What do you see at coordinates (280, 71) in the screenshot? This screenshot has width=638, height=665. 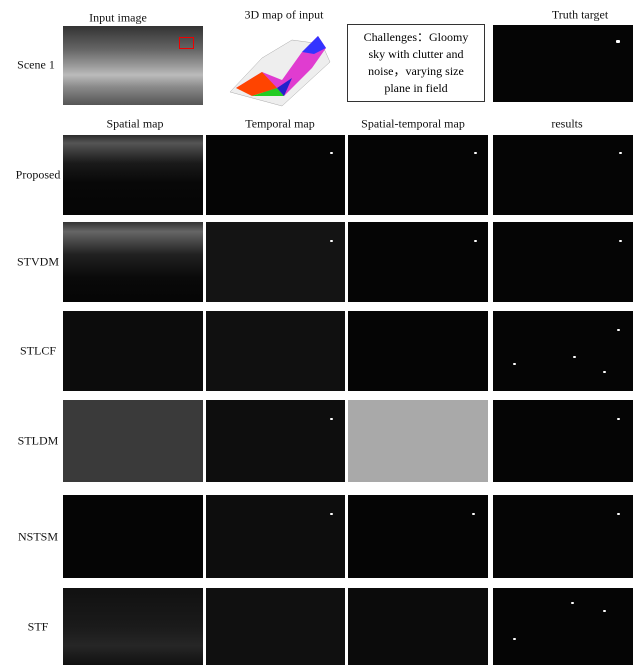 I see `3d-plot` at bounding box center [280, 71].